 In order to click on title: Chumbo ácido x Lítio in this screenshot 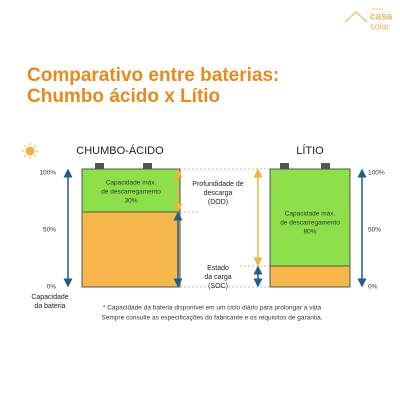, I will do `click(123, 96)`.